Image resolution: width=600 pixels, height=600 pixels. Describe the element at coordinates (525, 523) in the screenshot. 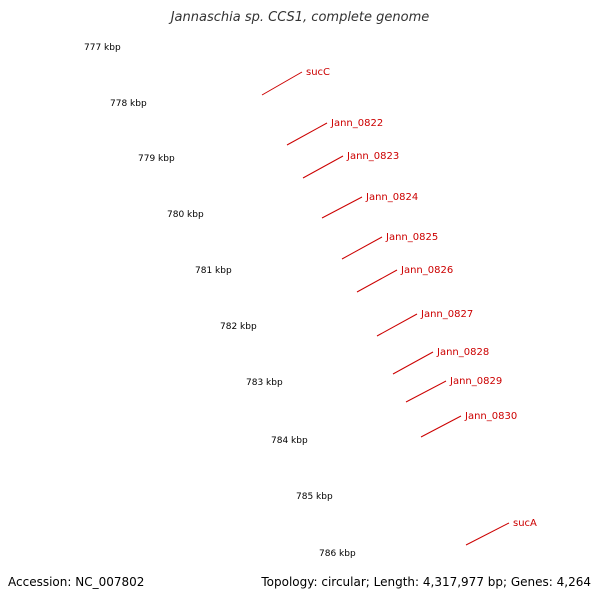

I see `gene-label-suca: sucA` at that location.